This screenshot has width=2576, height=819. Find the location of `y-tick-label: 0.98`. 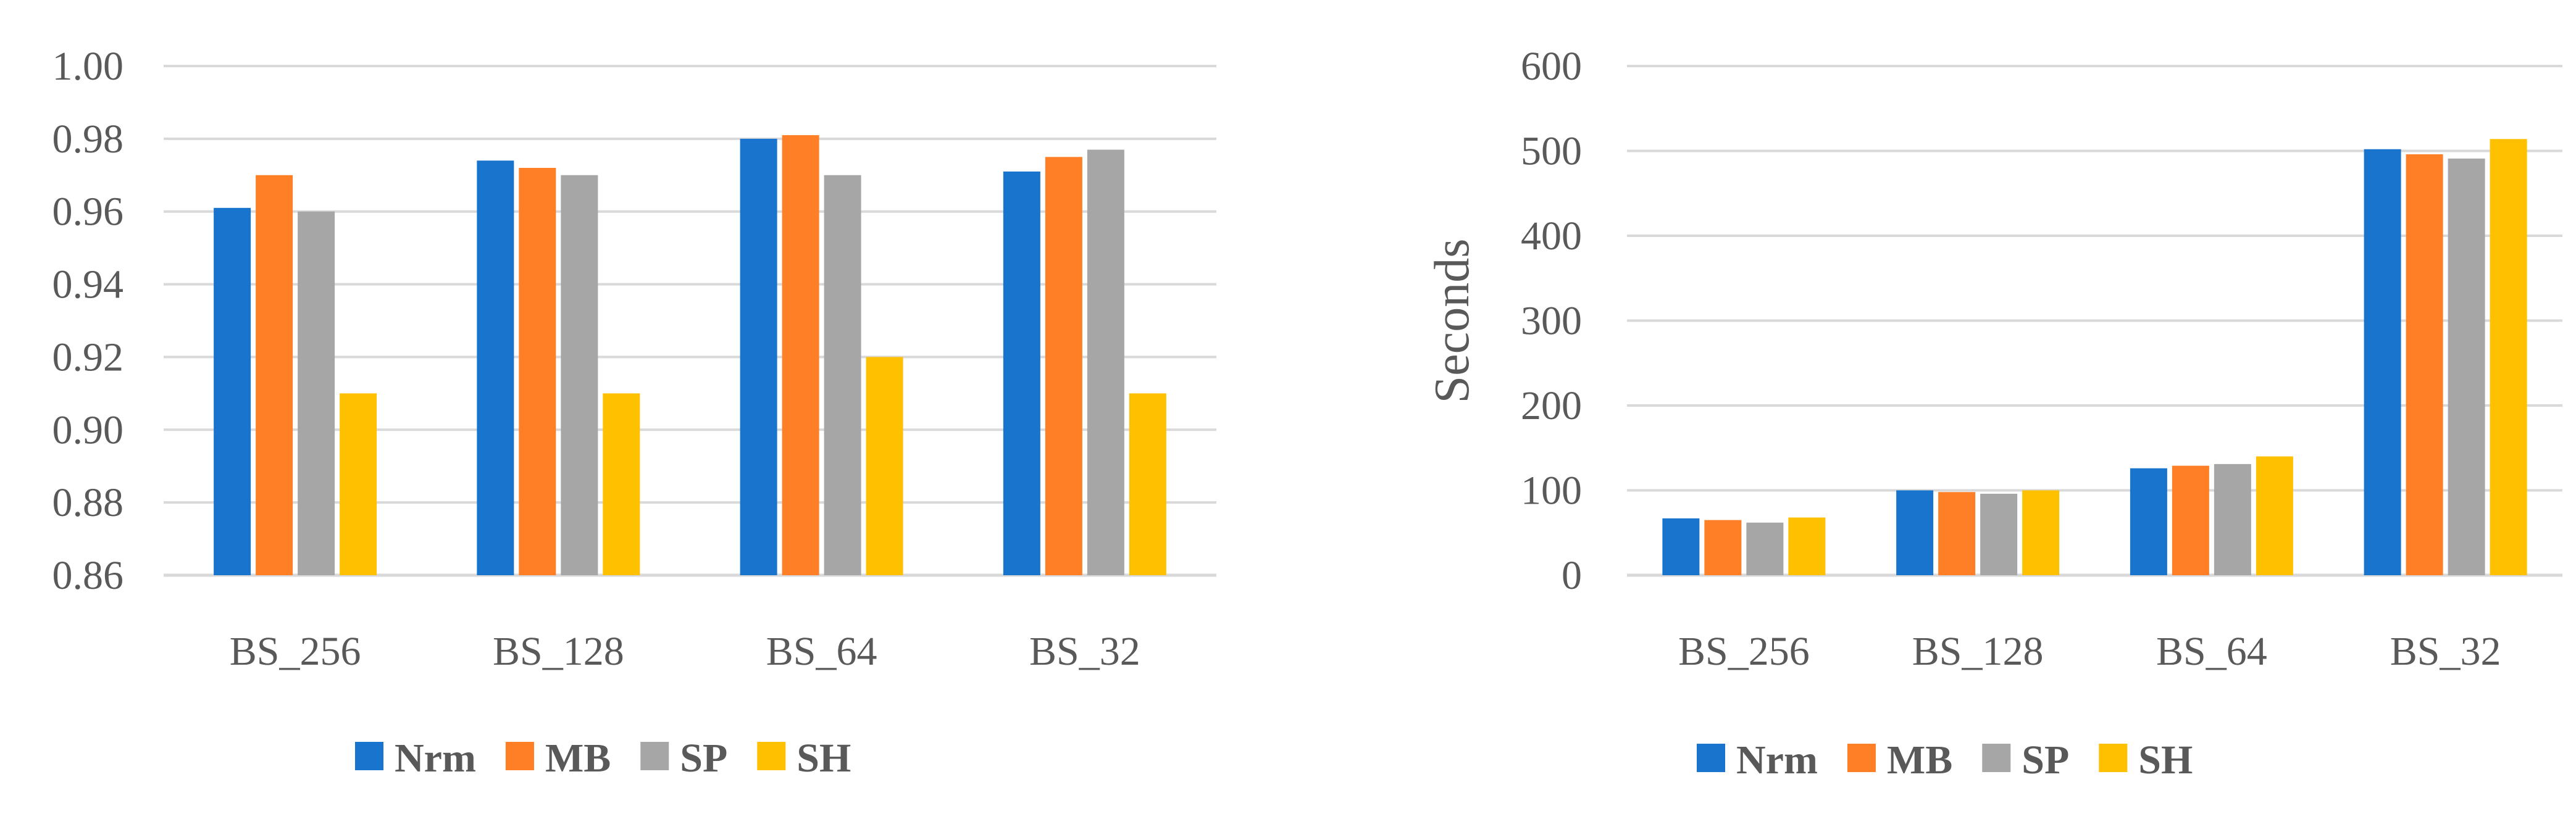

y-tick-label: 0.98 is located at coordinates (88, 139).